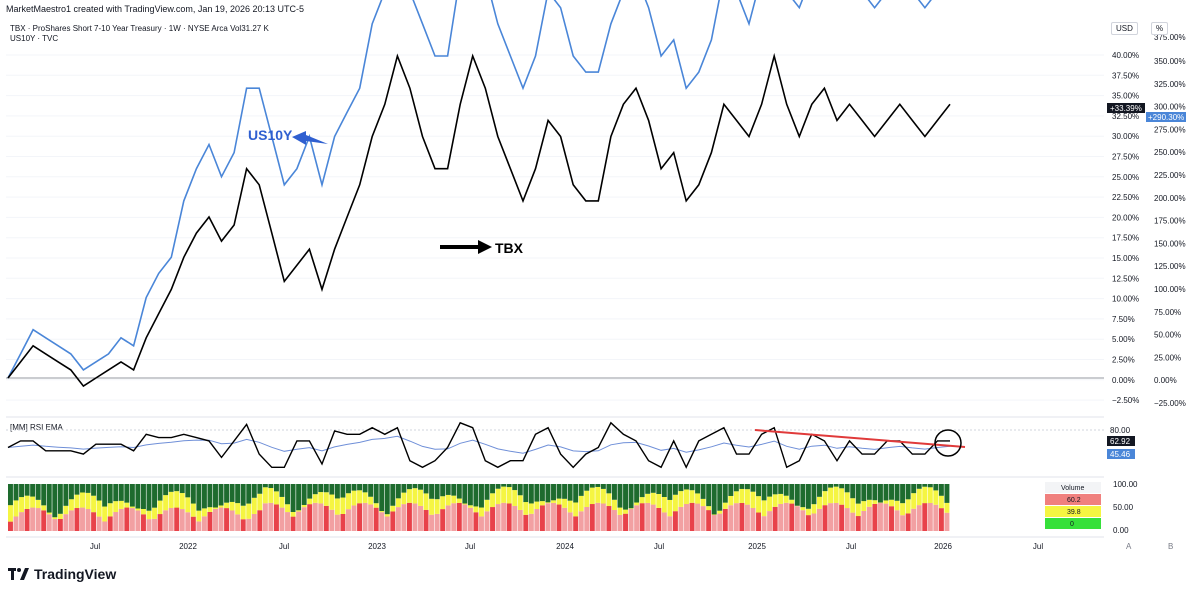 This screenshot has width=1199, height=594. What do you see at coordinates (566, 546) in the screenshot?
I see `time-axis: Jul 2022 Jul 2023 Jul 2024 Jul 2025 Jul 2026 Jul` at bounding box center [566, 546].